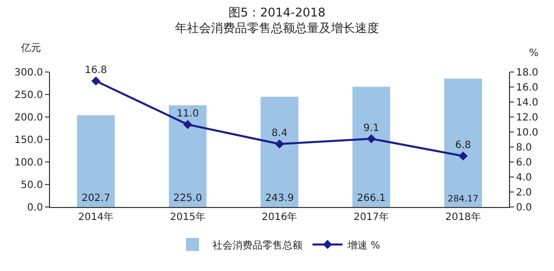 Image resolution: width=554 pixels, height=271 pixels. Describe the element at coordinates (463, 217) in the screenshot. I see `x-tick-label: 2018年` at that location.